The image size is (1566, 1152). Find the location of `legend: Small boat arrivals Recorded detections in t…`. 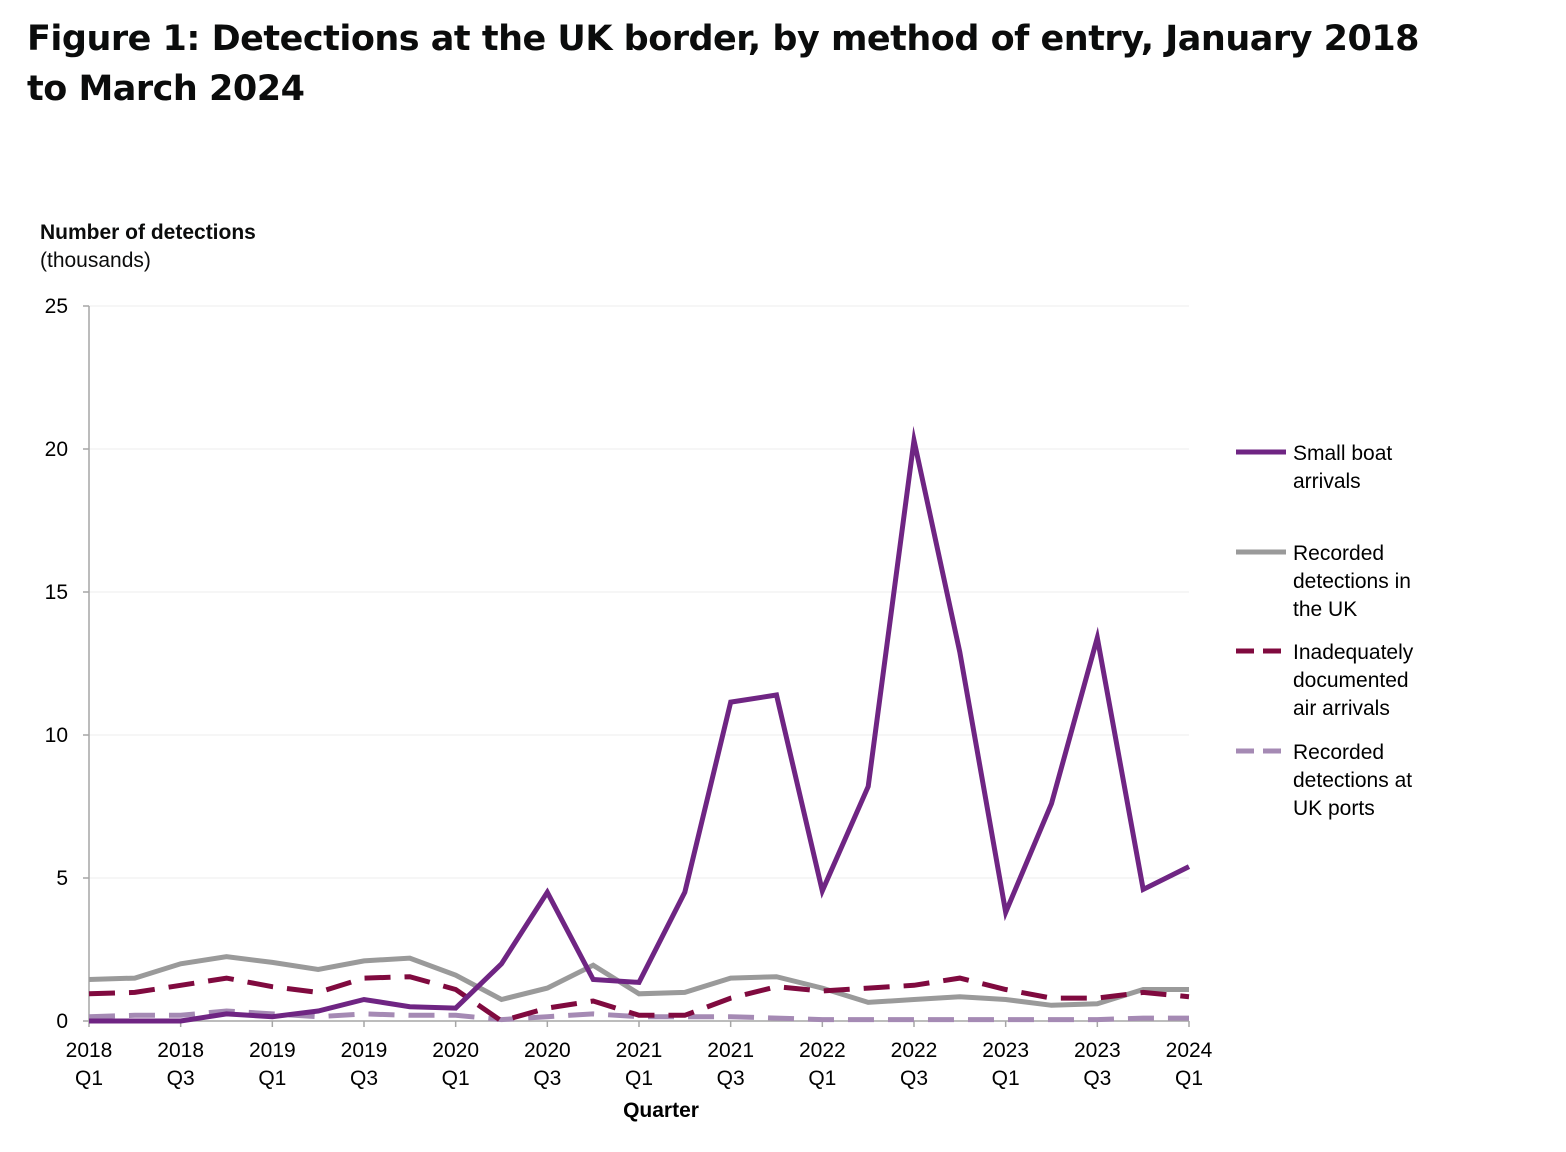

legend: Small boat arrivals Recorded detections in t… is located at coordinates (1325, 631).